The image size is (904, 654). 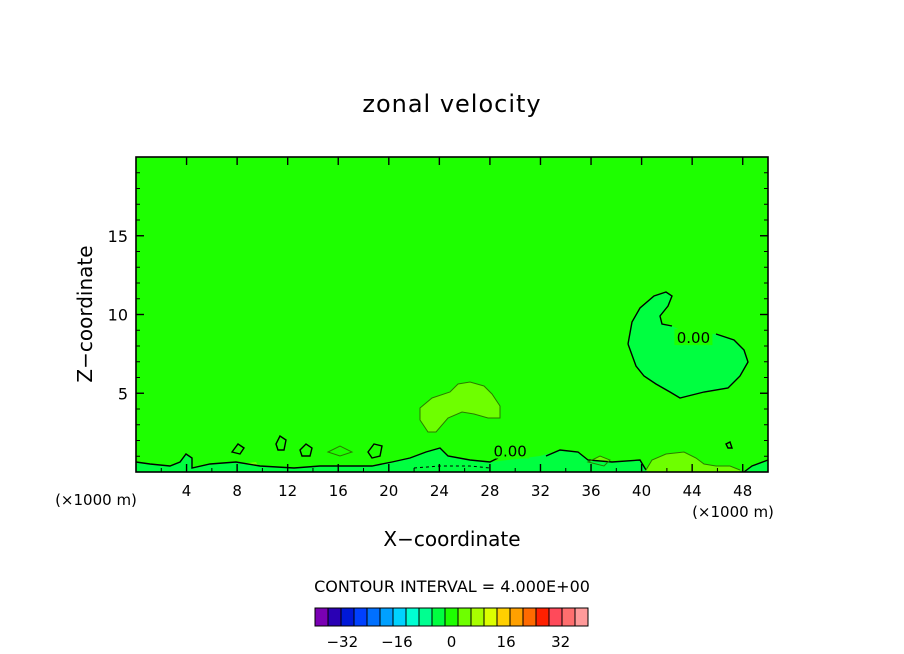 I want to click on colorbar: −32 −16 0 16 32, so click(x=451, y=629).